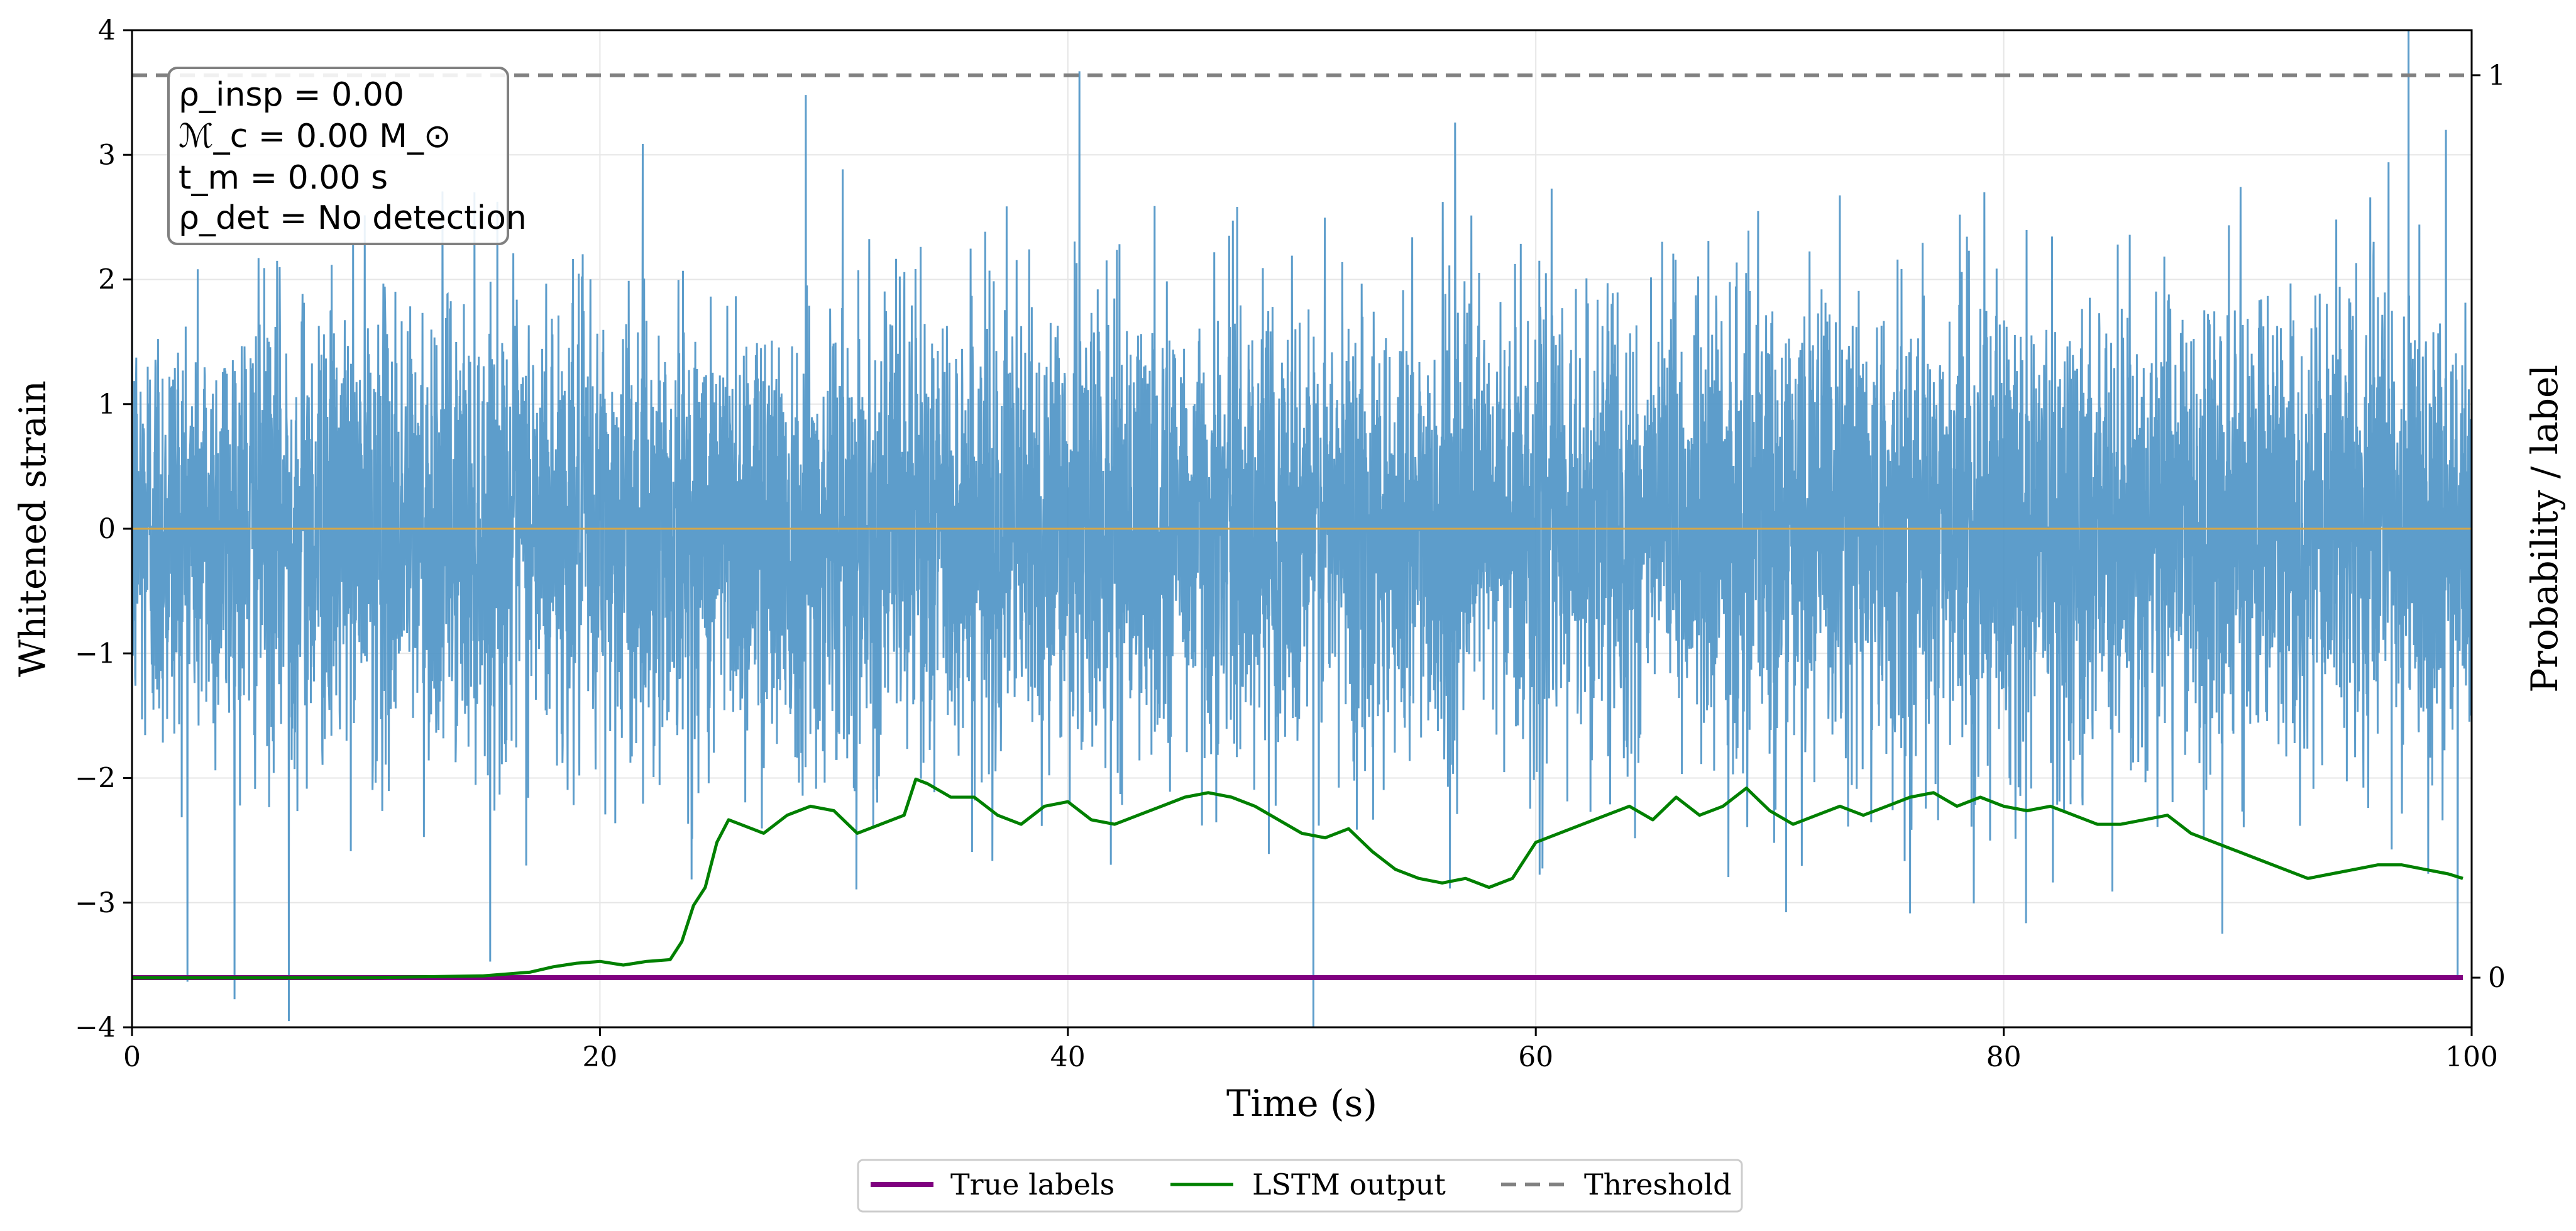 This screenshot has height=1231, width=2576. I want to click on y-axis-ticks: −4 −3 −2 −1 0 1 2 3 4, so click(104, 529).